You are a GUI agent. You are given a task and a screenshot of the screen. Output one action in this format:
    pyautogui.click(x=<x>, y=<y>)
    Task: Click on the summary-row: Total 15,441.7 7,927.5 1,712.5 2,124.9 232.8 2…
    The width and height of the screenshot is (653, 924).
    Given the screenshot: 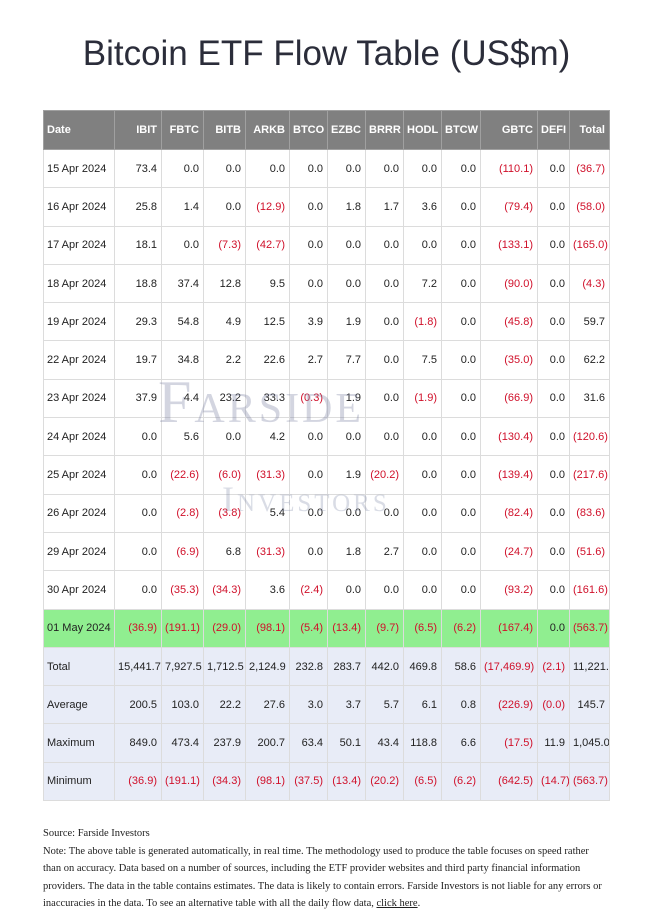 What is the action you would take?
    pyautogui.click(x=326, y=666)
    